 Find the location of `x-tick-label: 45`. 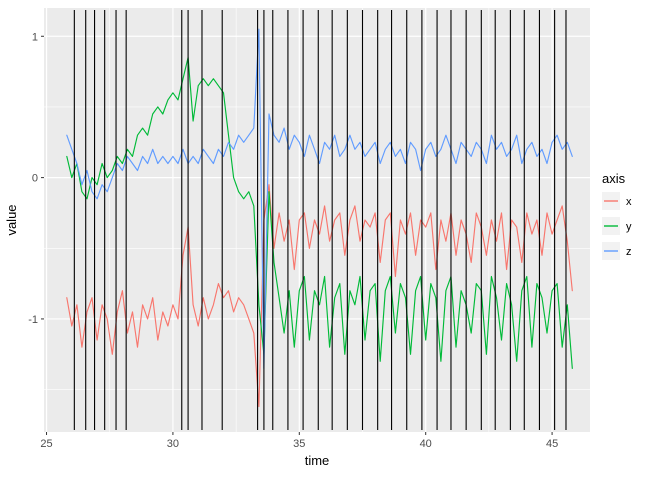

x-tick-label: 45 is located at coordinates (552, 444).